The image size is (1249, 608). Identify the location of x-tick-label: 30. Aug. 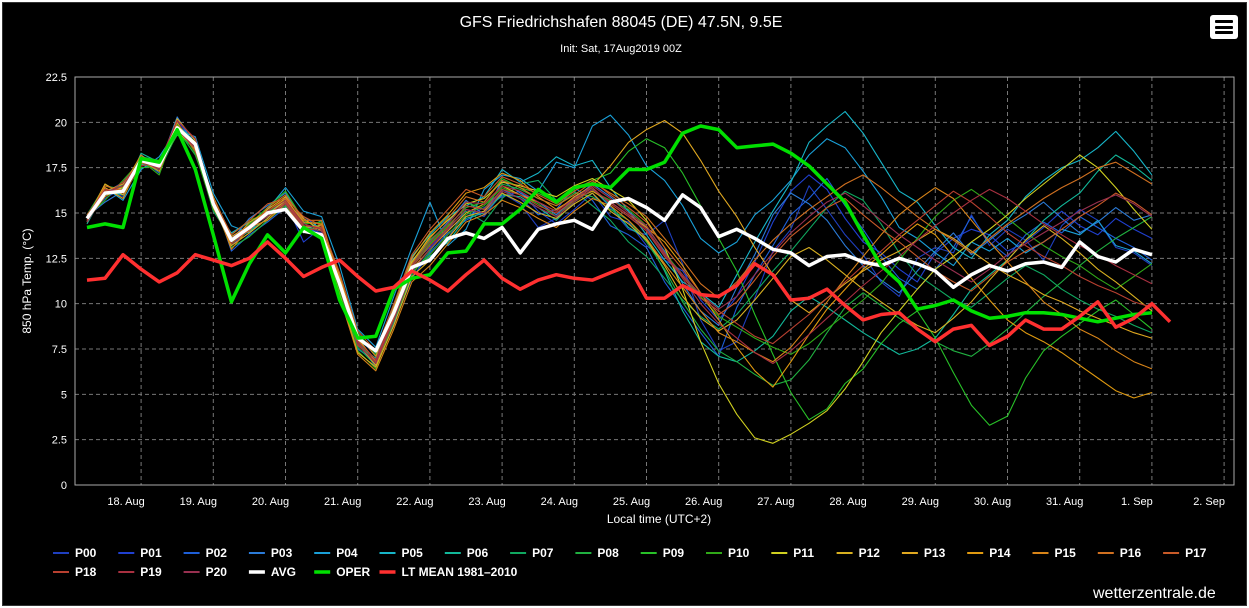
(992, 502).